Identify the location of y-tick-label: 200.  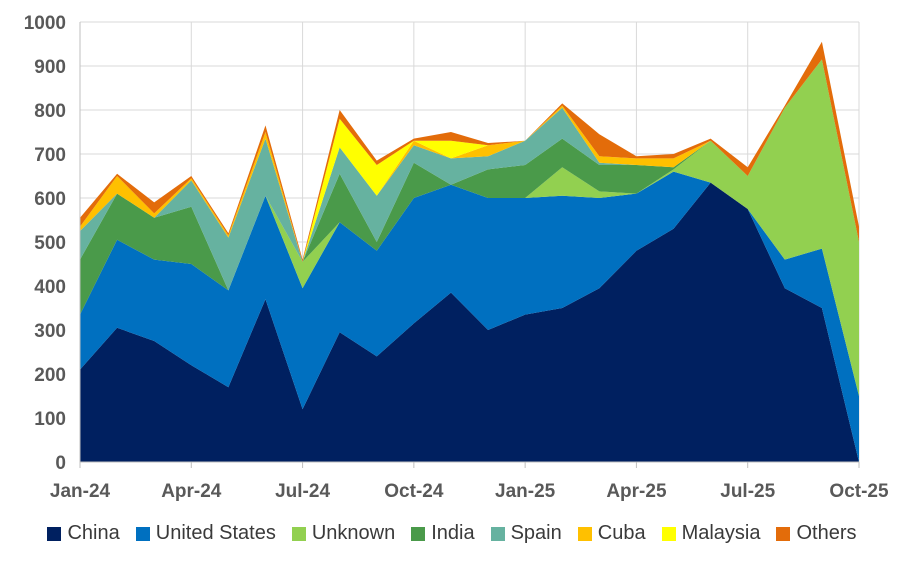
(50, 375).